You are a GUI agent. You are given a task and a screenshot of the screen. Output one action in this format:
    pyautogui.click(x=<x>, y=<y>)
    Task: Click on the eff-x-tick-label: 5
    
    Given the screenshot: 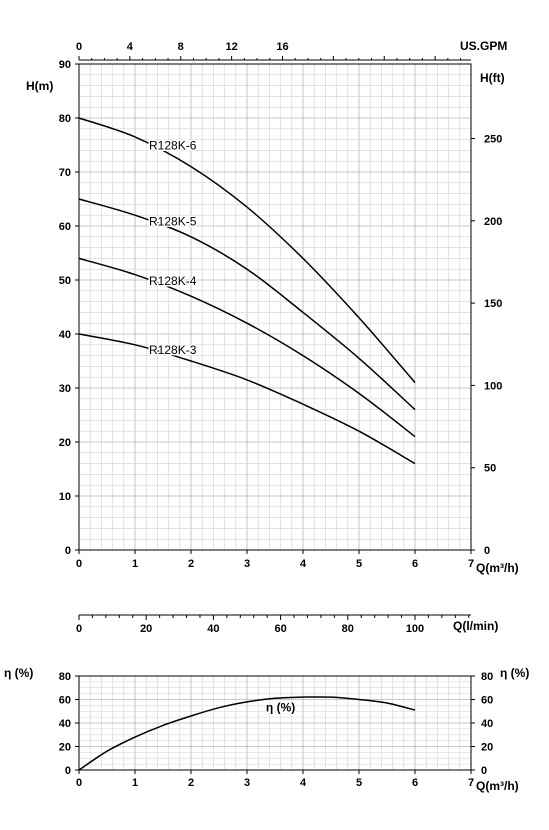 What is the action you would take?
    pyautogui.click(x=359, y=783)
    